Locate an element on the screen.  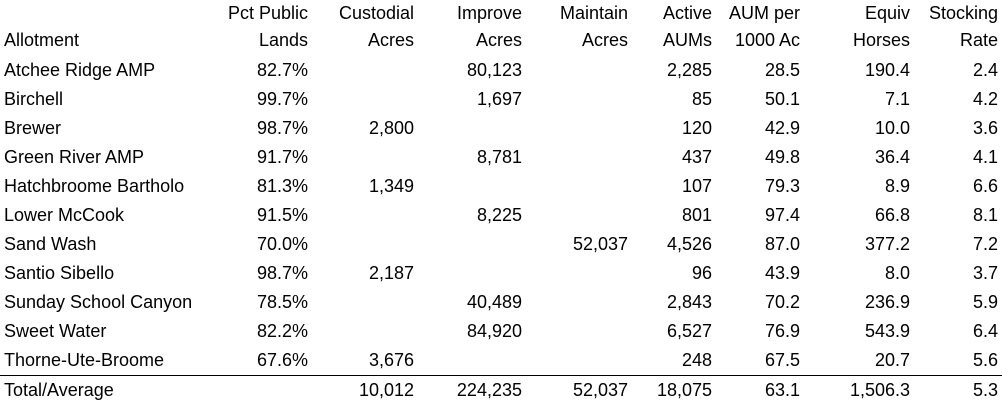
table-cell: 8,225 is located at coordinates (472, 215).